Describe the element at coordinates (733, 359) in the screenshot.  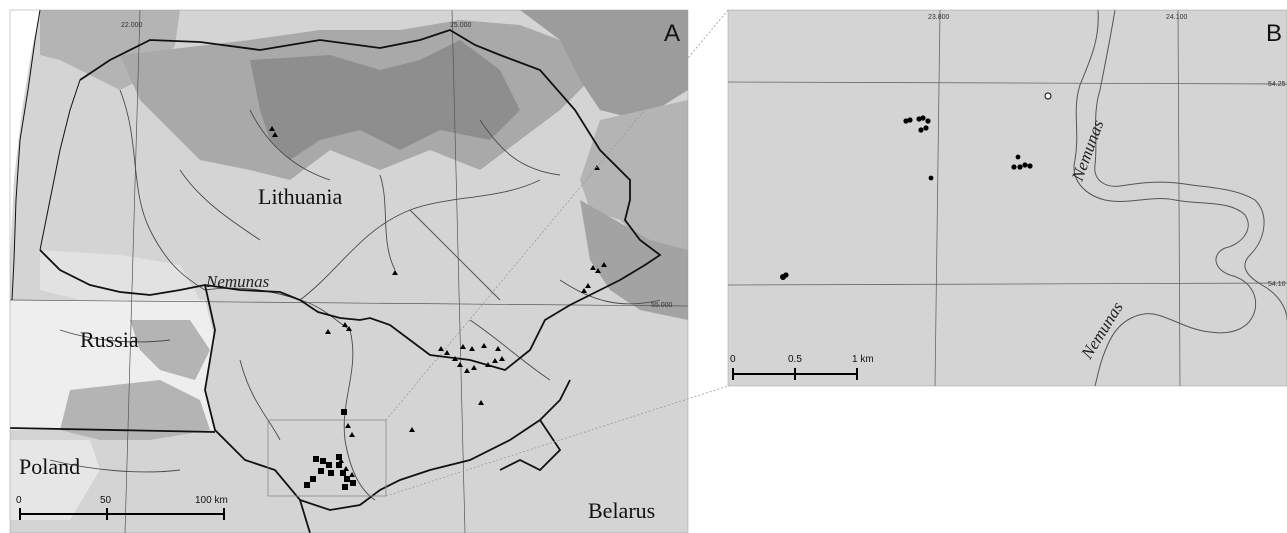
I see `scale-b-tick-0: 0` at that location.